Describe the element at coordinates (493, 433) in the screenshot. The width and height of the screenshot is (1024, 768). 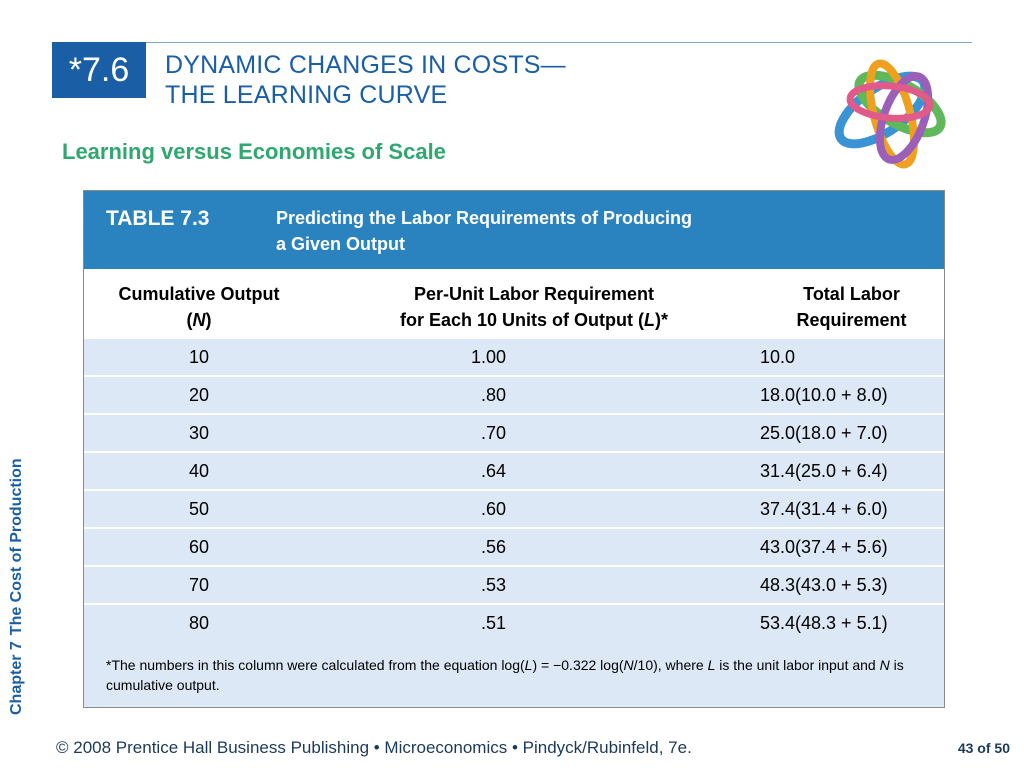
I see `cell-per-unit-labor: .70` at that location.